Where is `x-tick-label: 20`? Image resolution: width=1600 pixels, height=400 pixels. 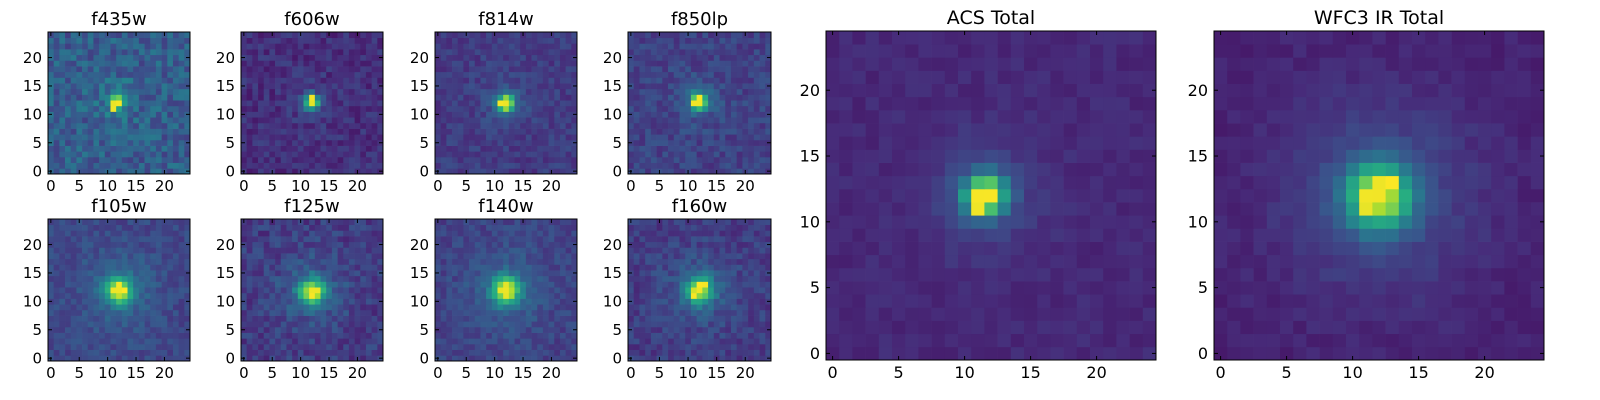 x-tick-label: 20 is located at coordinates (551, 186).